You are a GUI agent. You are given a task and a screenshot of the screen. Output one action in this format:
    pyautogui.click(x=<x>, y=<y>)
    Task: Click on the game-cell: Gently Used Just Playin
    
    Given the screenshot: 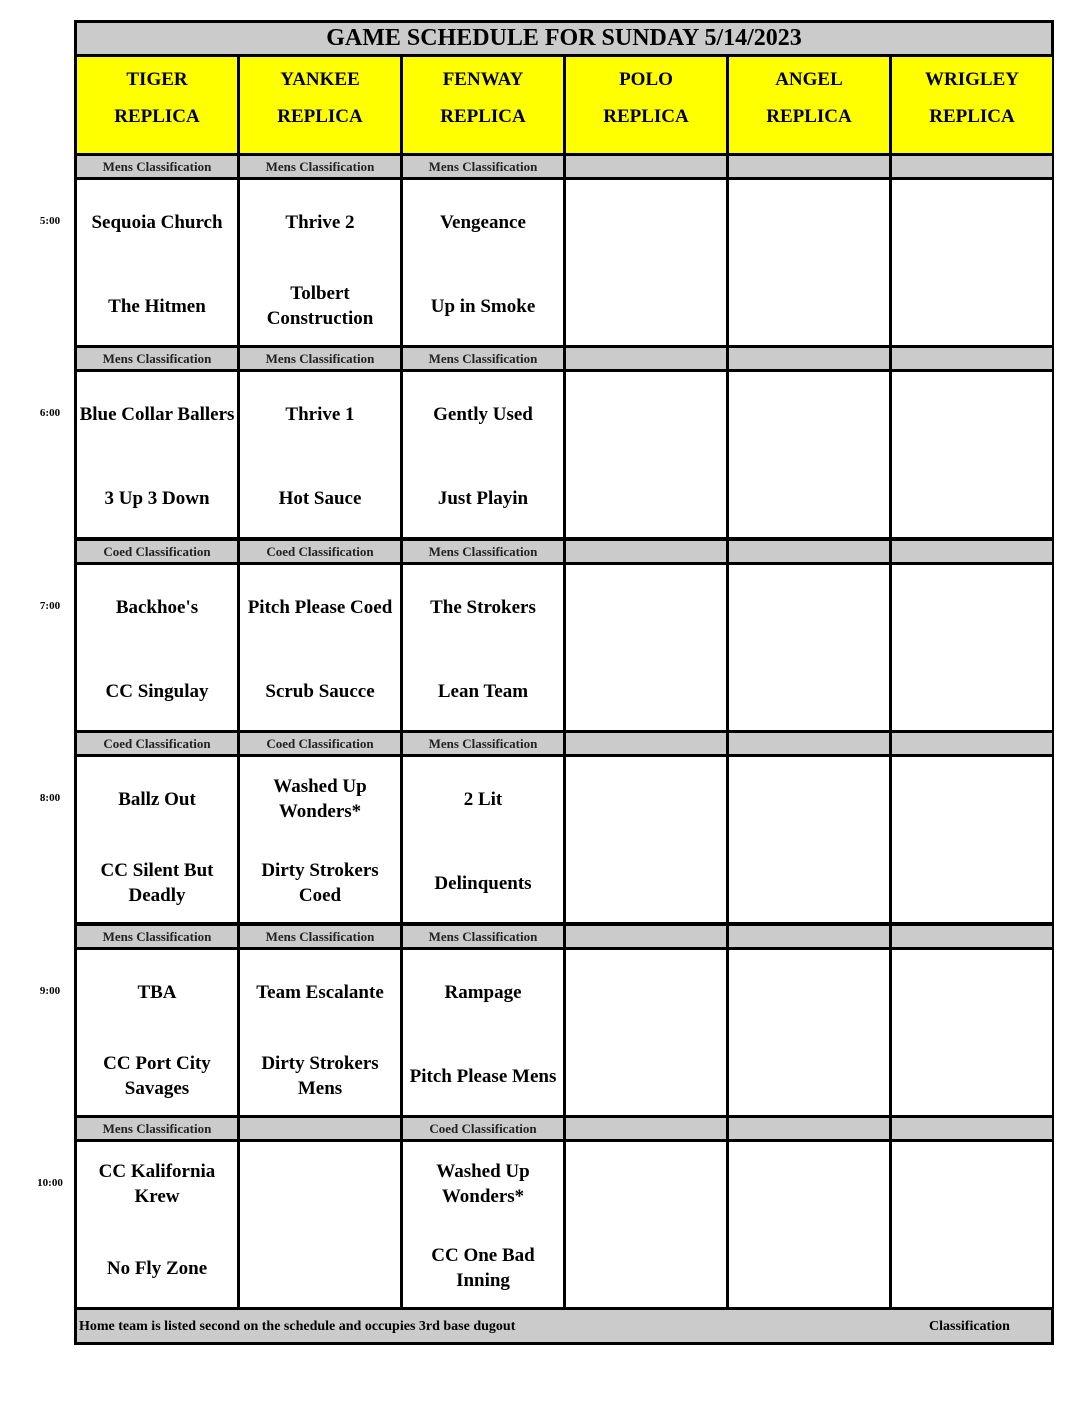 What is the action you would take?
    pyautogui.click(x=483, y=454)
    